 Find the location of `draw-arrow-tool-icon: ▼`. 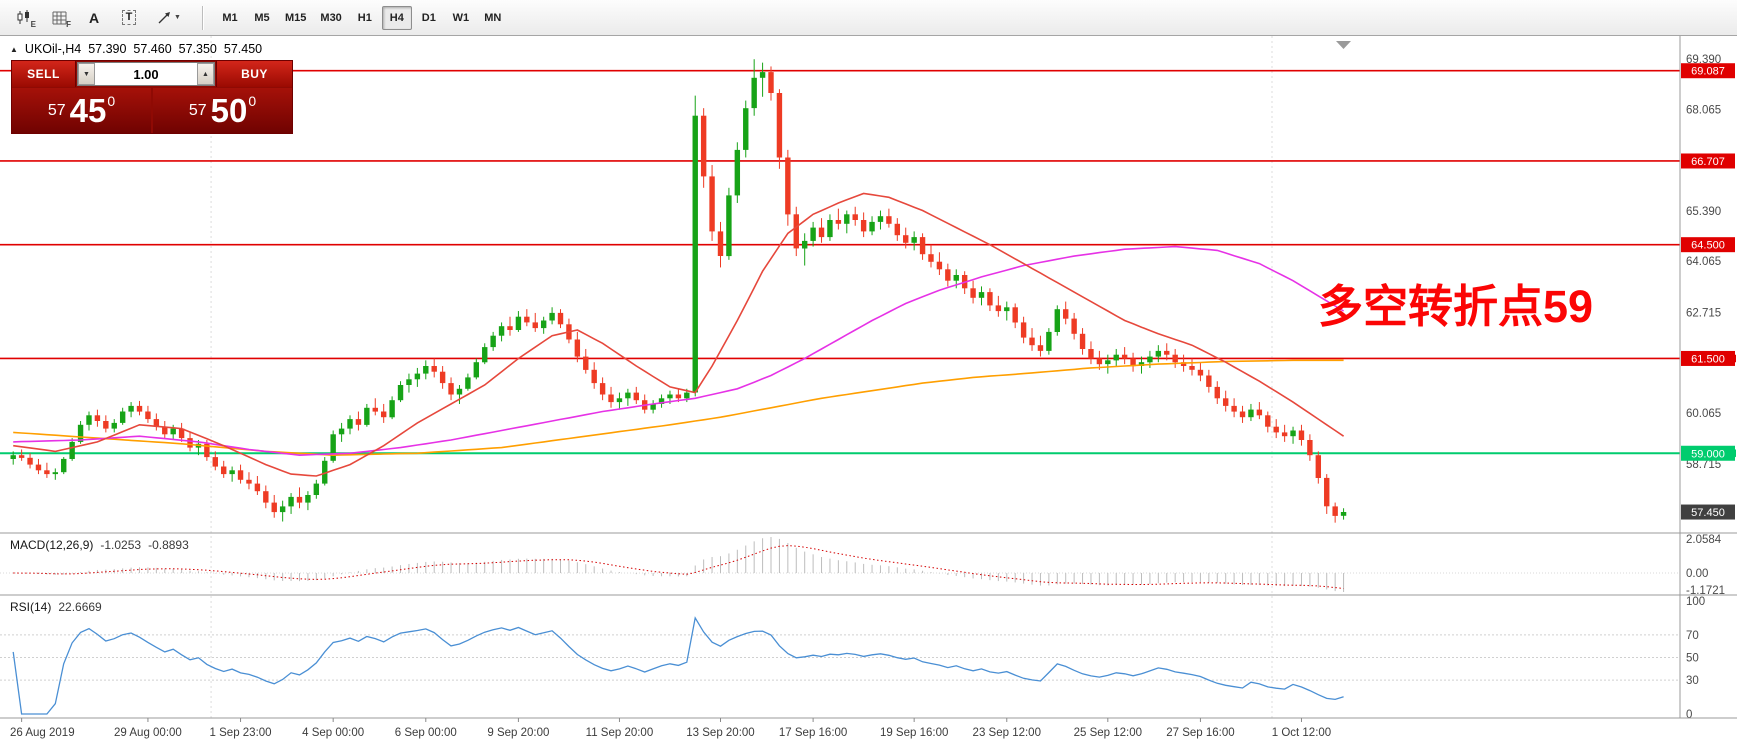

draw-arrow-tool-icon: ▼ is located at coordinates (169, 18).